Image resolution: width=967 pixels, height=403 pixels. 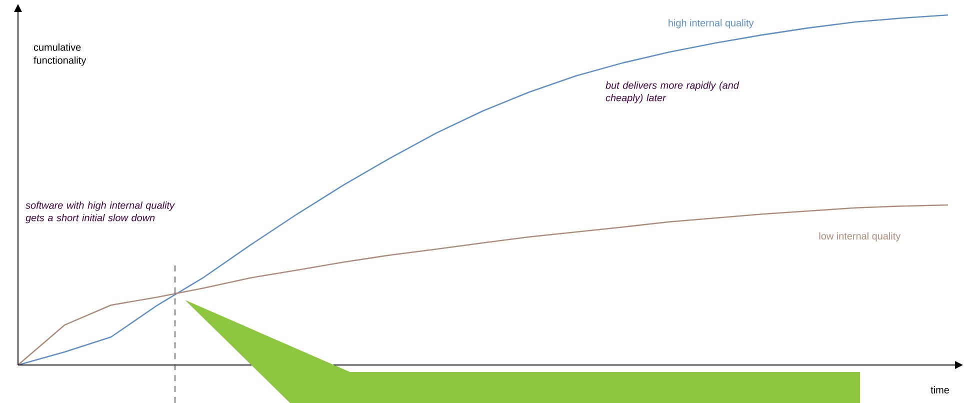 I want to click on annotation: software with high internal quality gets a short initial slow down, so click(x=100, y=212).